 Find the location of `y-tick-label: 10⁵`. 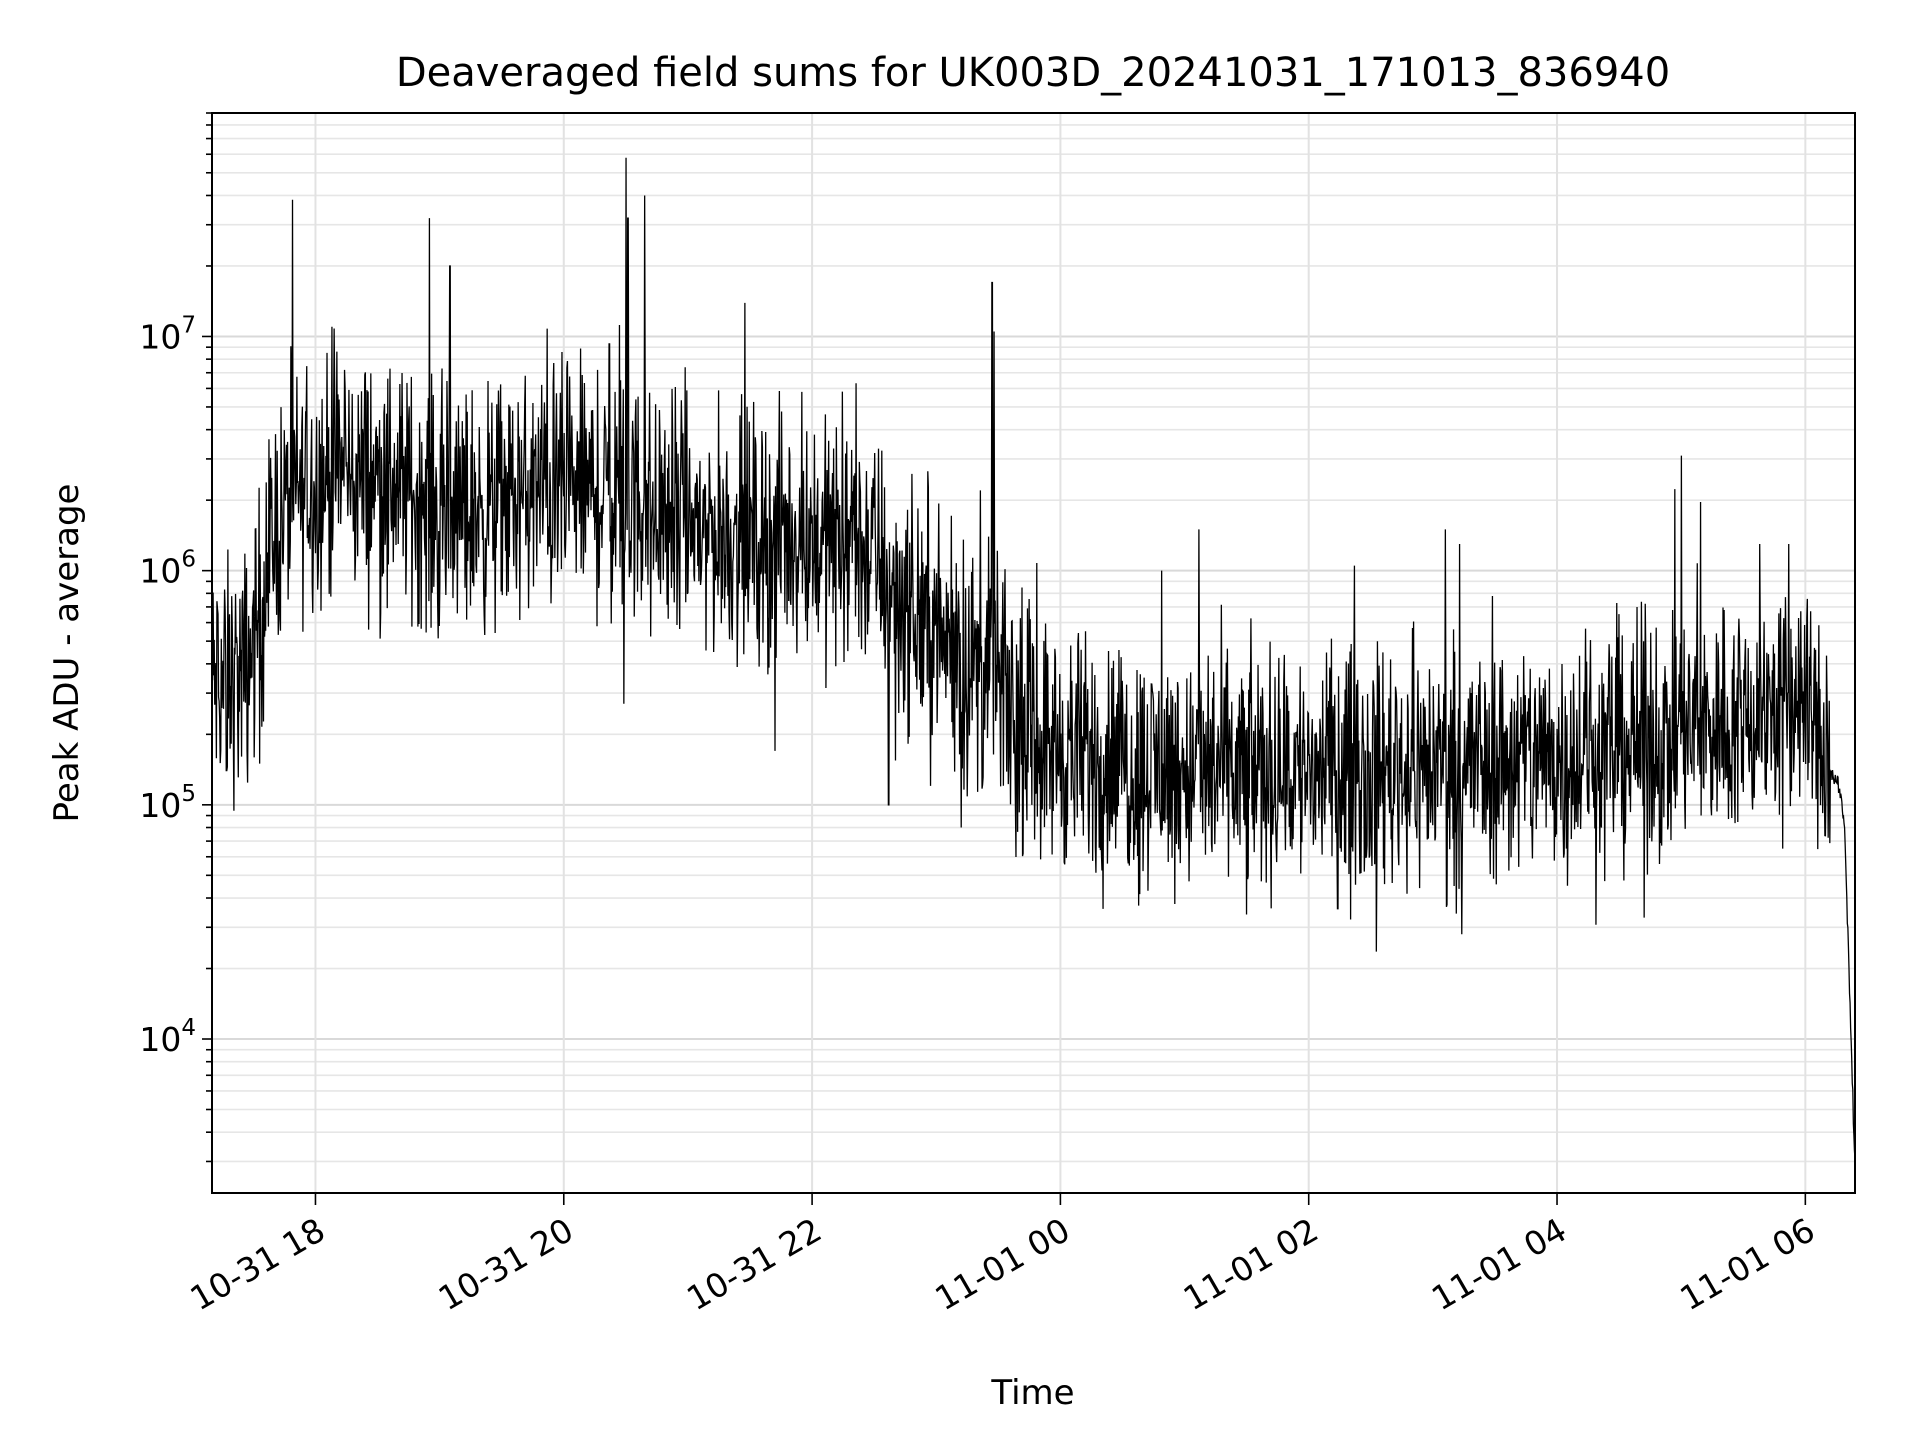

y-tick-label: 10⁵ is located at coordinates (167, 803).